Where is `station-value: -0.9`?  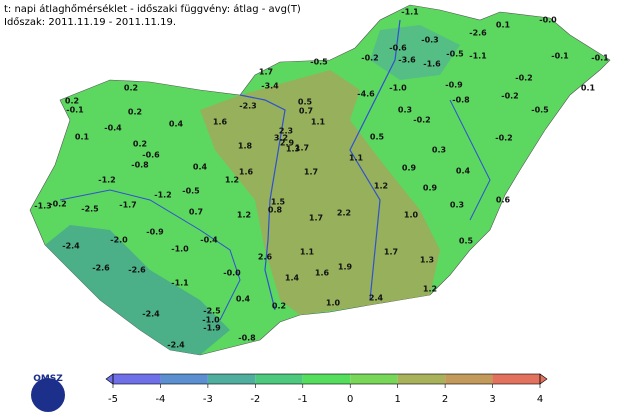
station-value: -0.9 is located at coordinates (454, 85).